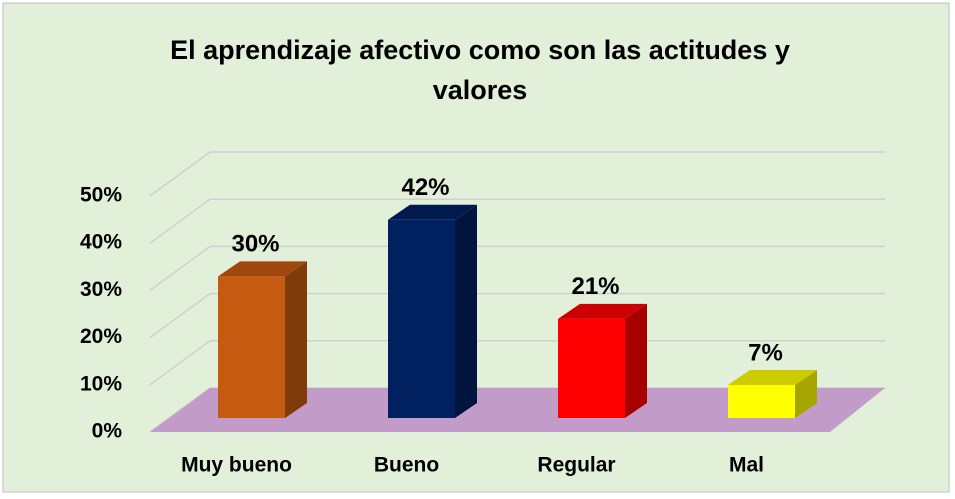 The height and width of the screenshot is (499, 955). I want to click on value-label: 7%, so click(765, 352).